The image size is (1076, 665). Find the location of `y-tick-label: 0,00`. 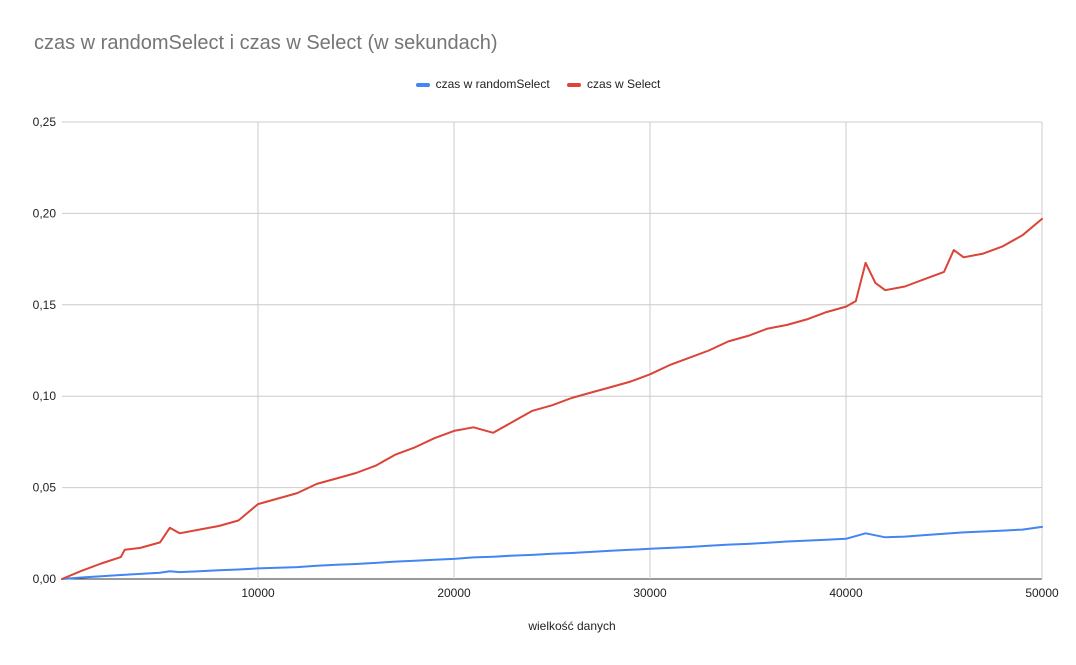

y-tick-label: 0,00 is located at coordinates (45, 579).